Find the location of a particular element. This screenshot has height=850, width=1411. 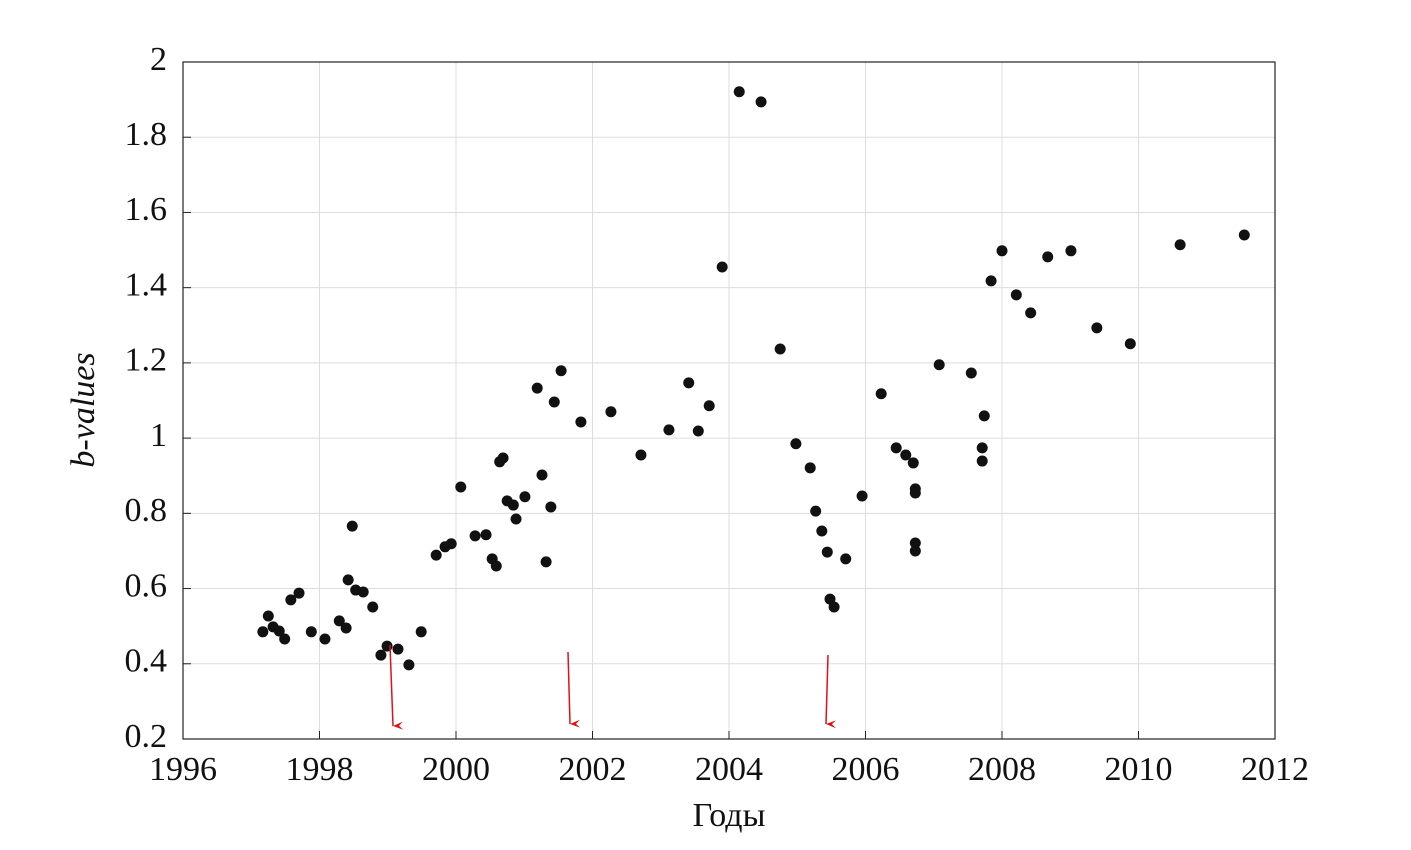

x-tick-label: 2004 is located at coordinates (729, 769).